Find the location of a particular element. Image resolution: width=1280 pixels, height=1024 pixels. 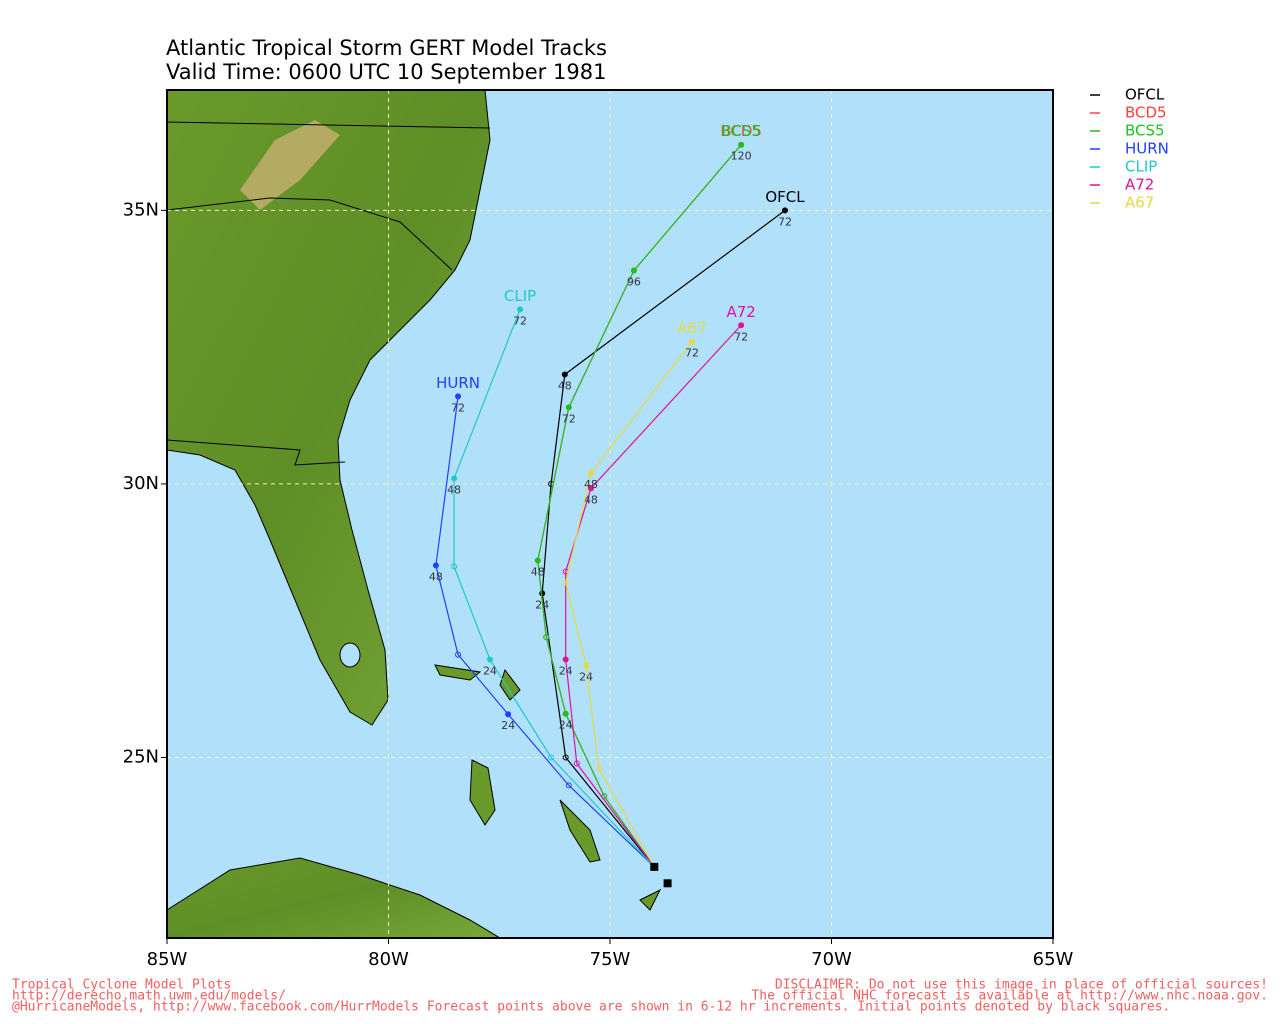

x-tick-label: 70W is located at coordinates (831, 959).